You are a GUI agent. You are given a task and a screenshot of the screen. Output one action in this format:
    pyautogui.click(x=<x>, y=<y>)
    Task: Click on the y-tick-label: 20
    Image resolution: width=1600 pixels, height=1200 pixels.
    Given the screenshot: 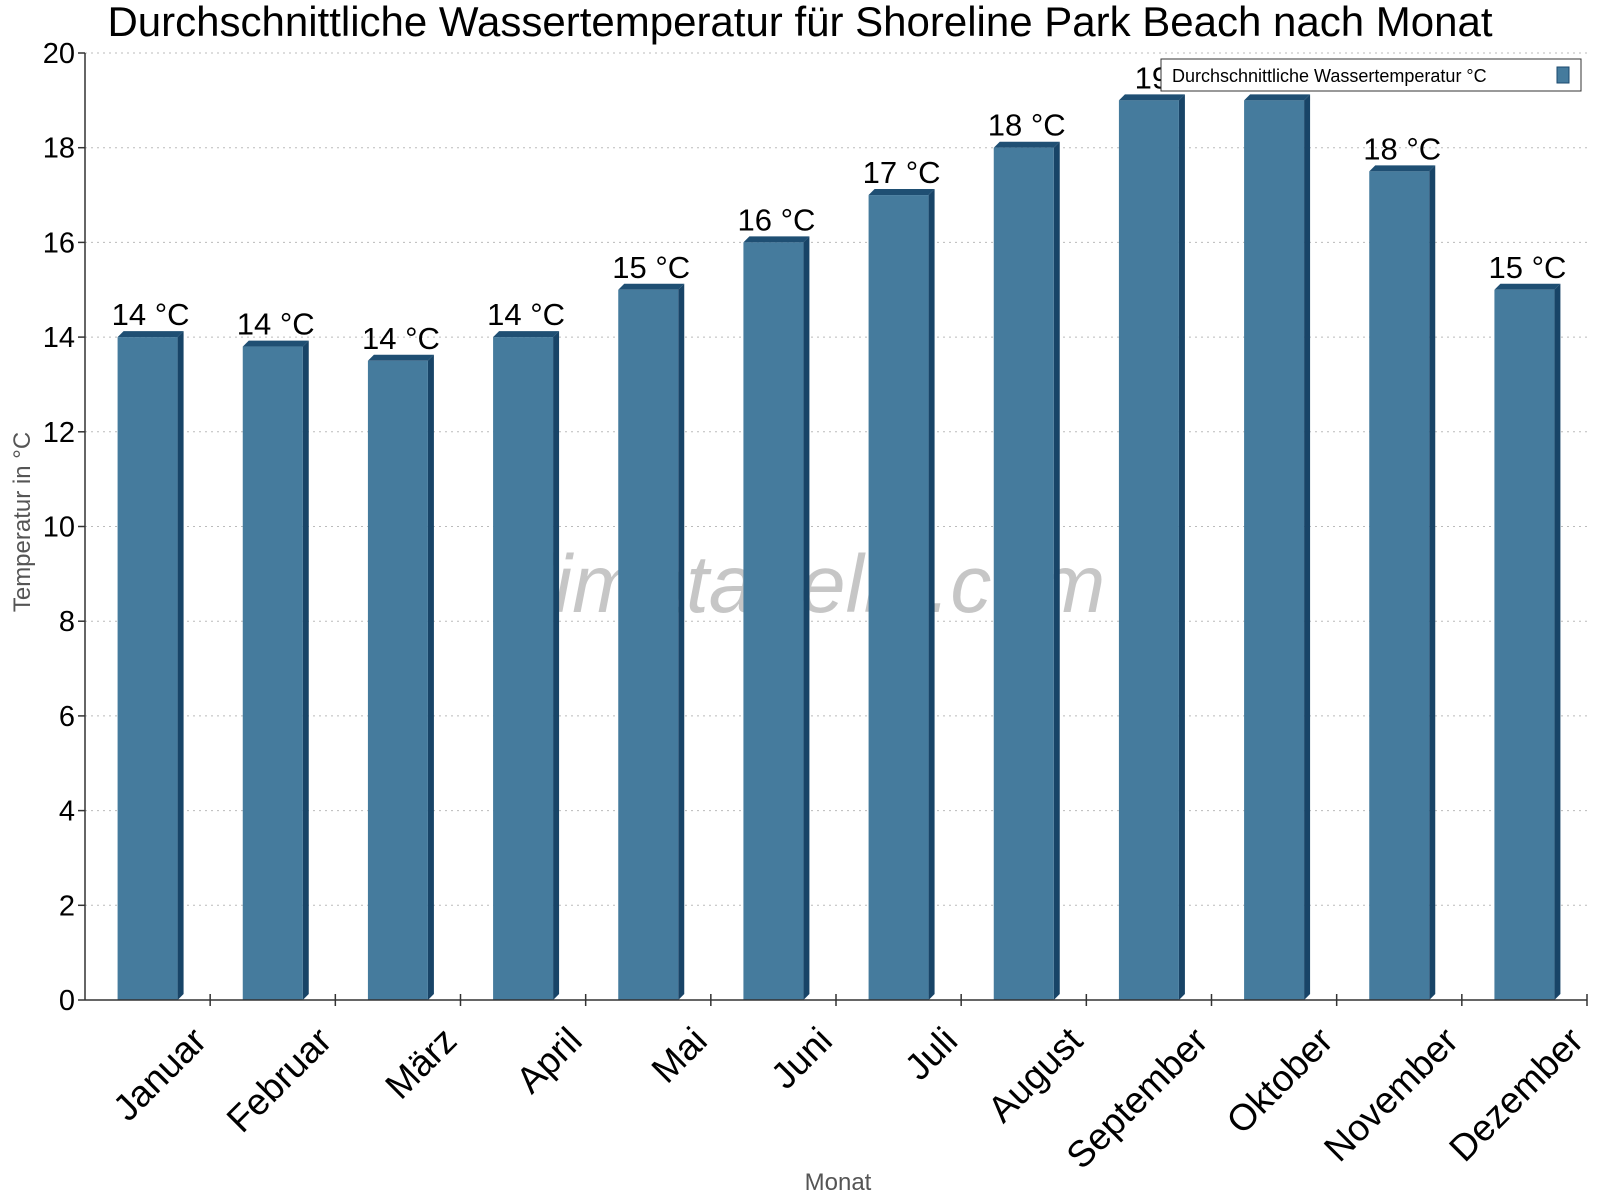 What is the action you would take?
    pyautogui.click(x=59, y=54)
    